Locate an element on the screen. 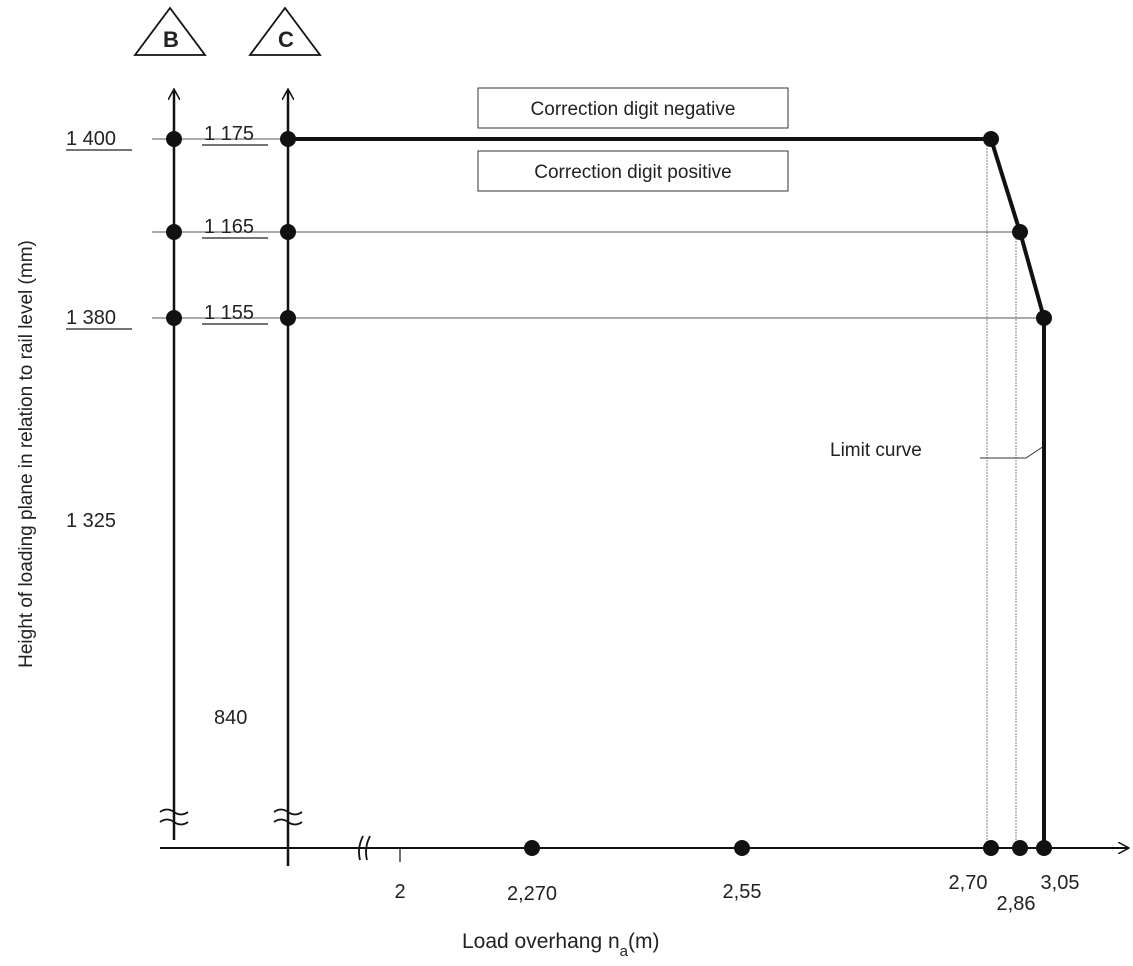 This screenshot has height=966, width=1133. scale-b-header: B is located at coordinates (170, 31).